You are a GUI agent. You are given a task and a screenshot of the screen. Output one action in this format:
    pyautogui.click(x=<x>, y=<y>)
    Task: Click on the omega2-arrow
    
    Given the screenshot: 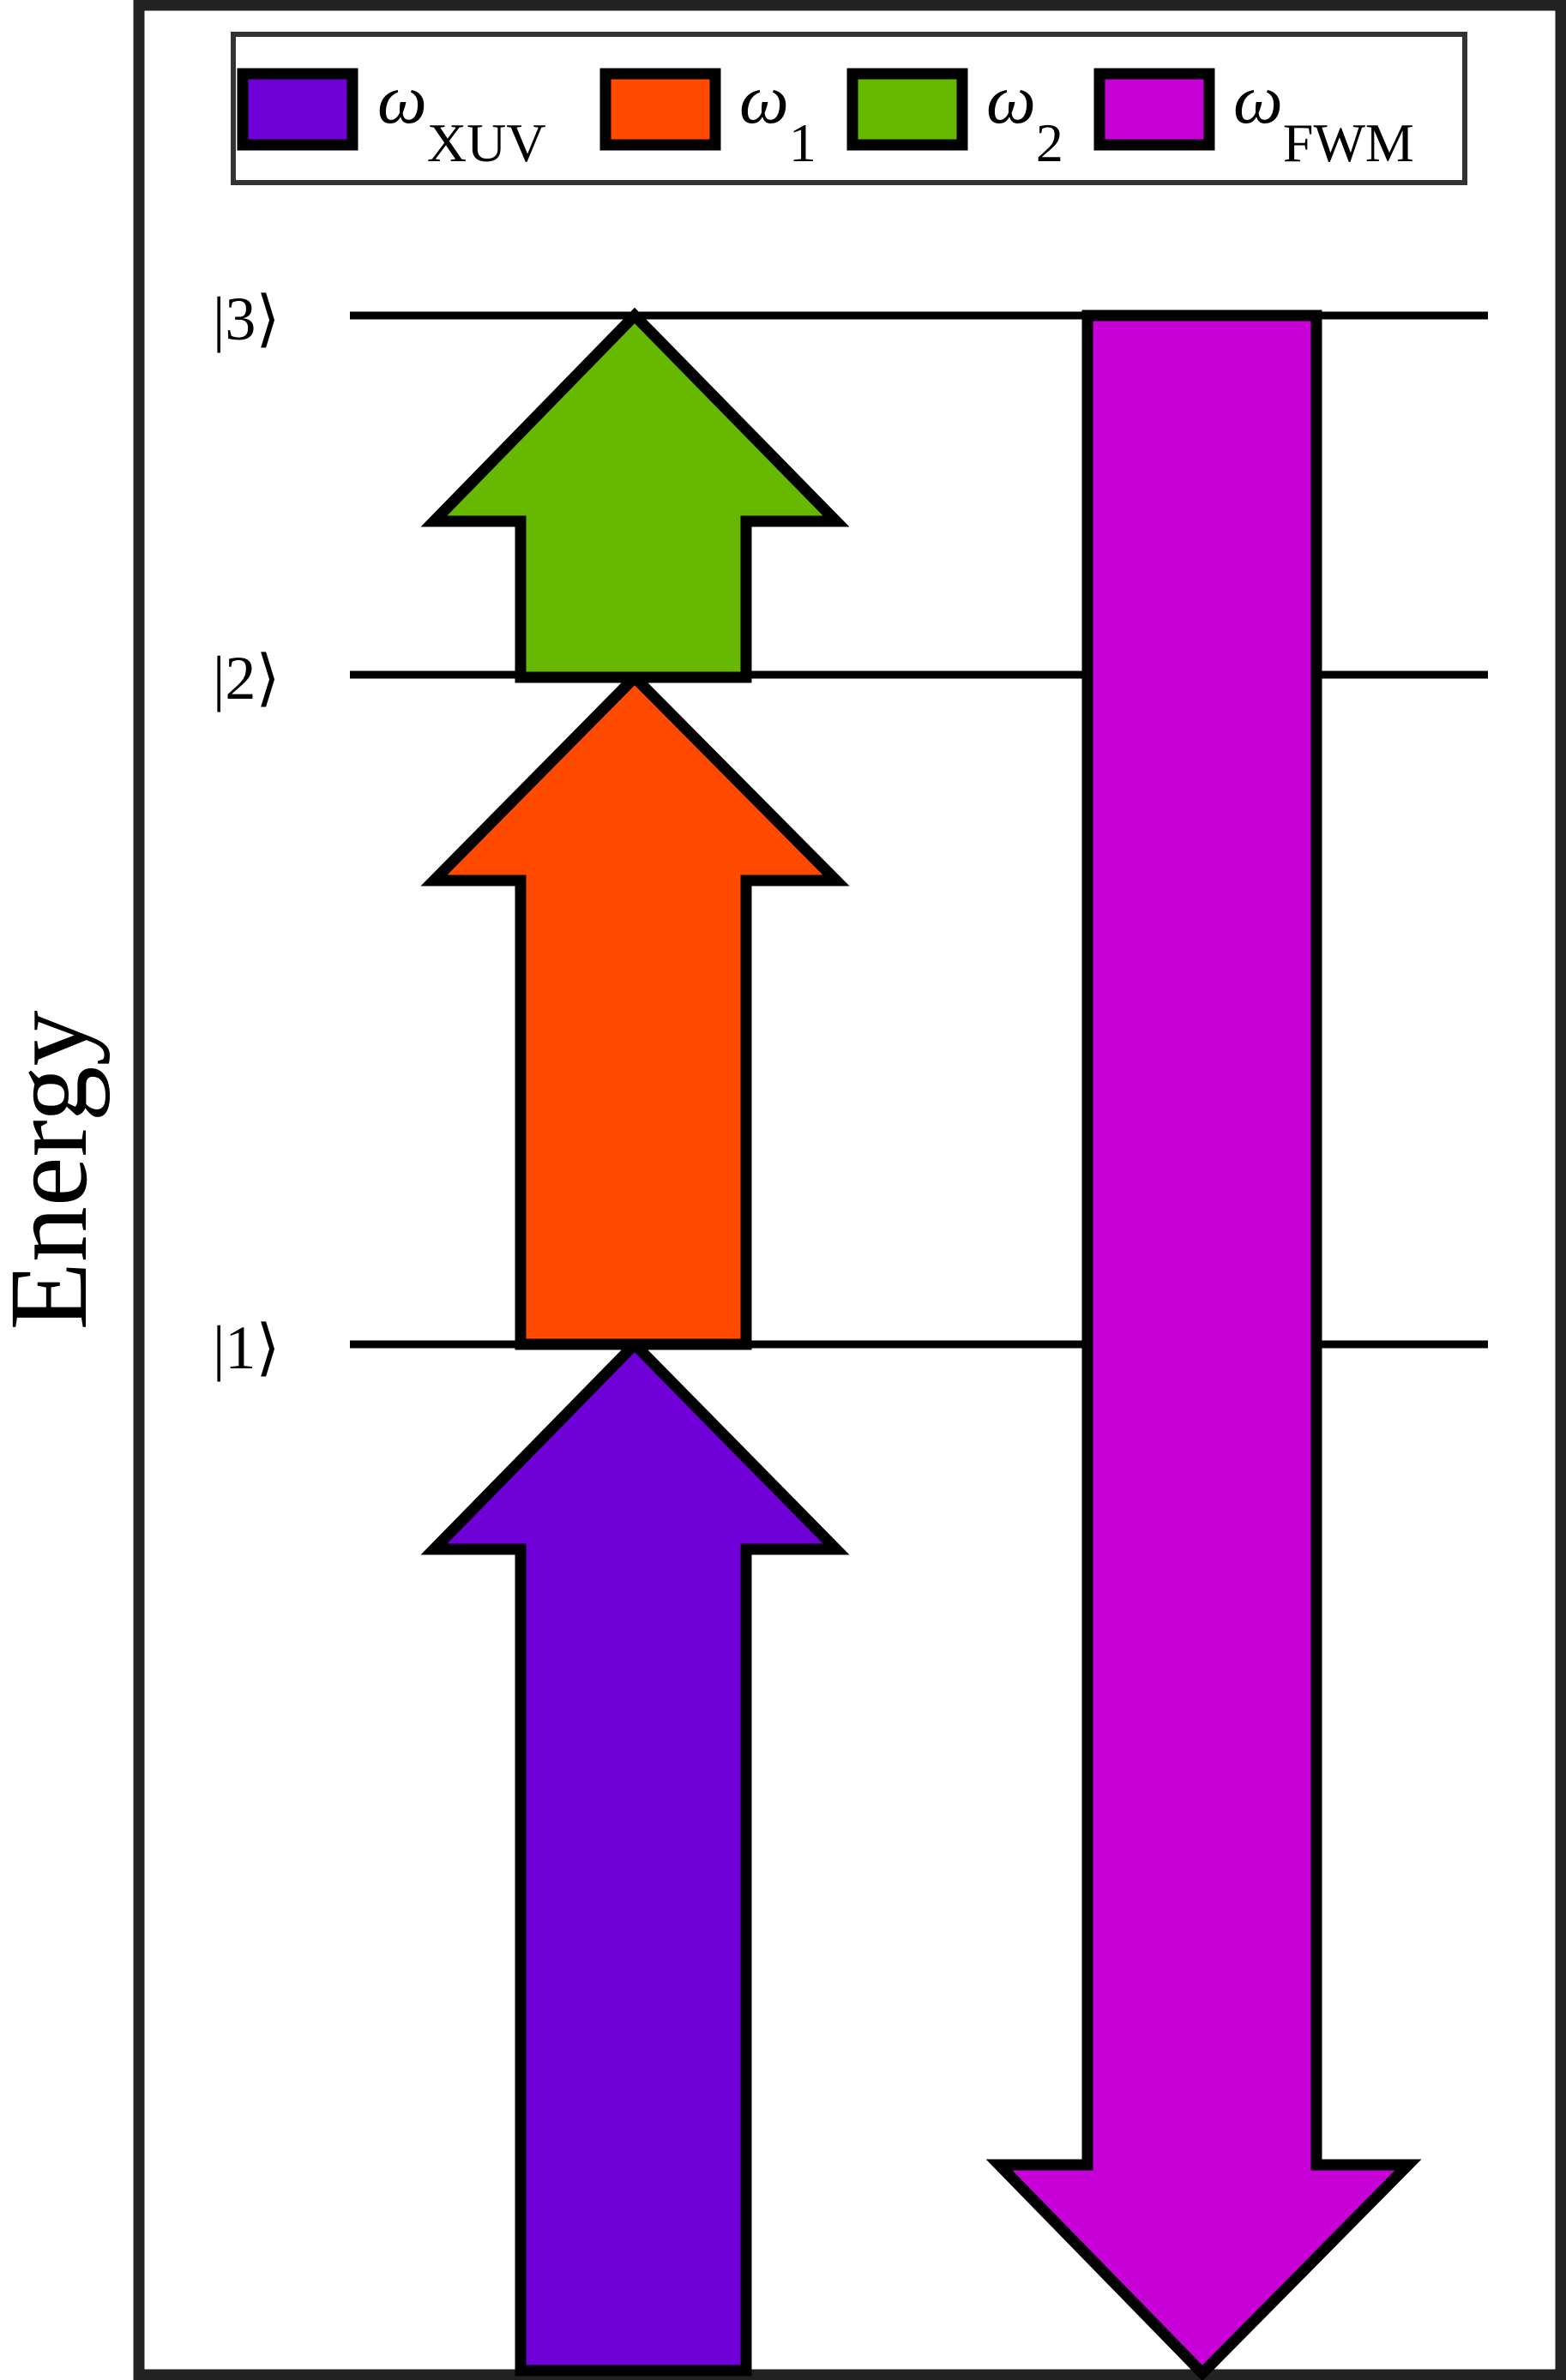 What is the action you would take?
    pyautogui.click(x=635, y=495)
    